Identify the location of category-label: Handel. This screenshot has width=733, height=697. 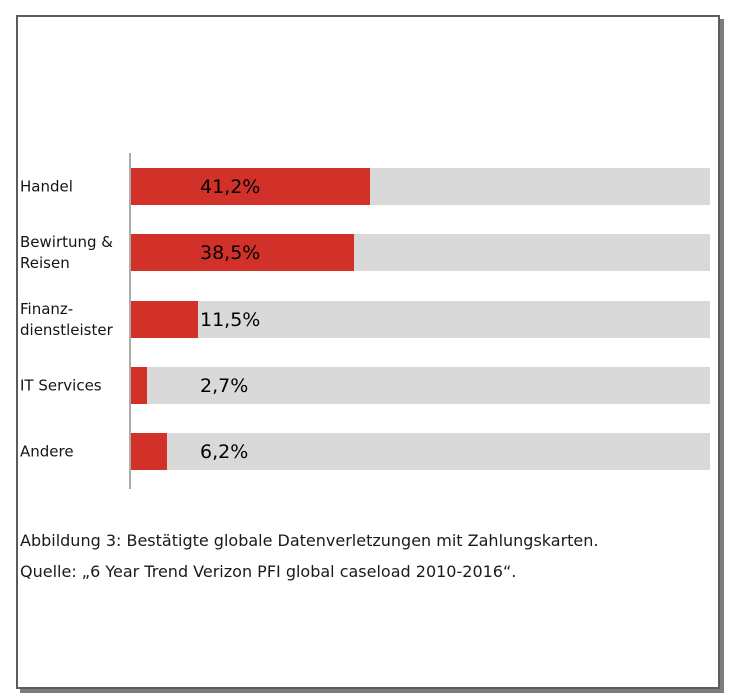
(73, 186).